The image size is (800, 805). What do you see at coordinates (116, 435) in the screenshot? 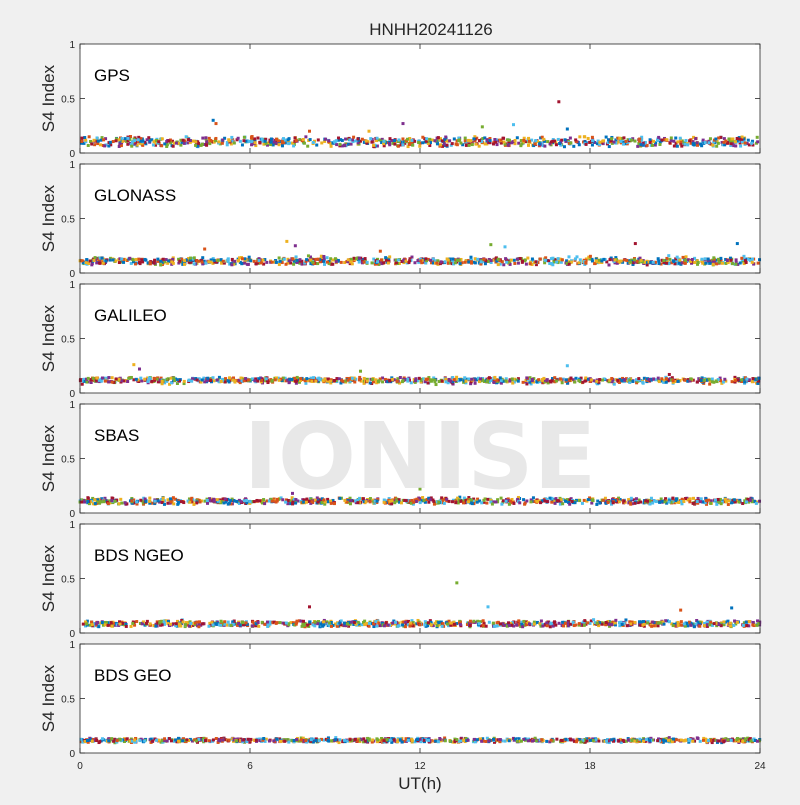
I see `panel-label: SBAS` at bounding box center [116, 435].